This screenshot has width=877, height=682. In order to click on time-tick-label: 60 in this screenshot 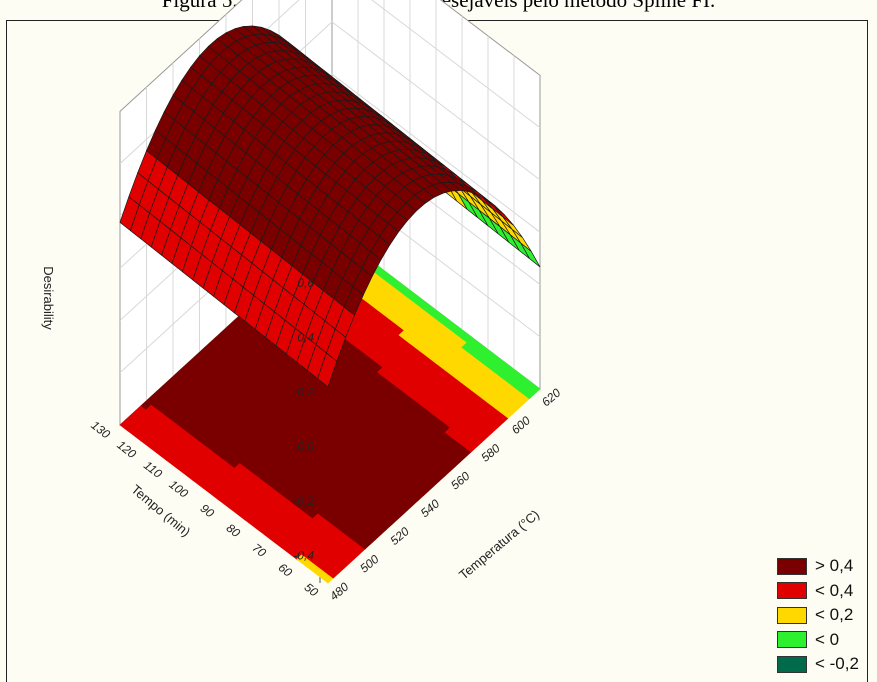, I will do `click(285, 569)`.